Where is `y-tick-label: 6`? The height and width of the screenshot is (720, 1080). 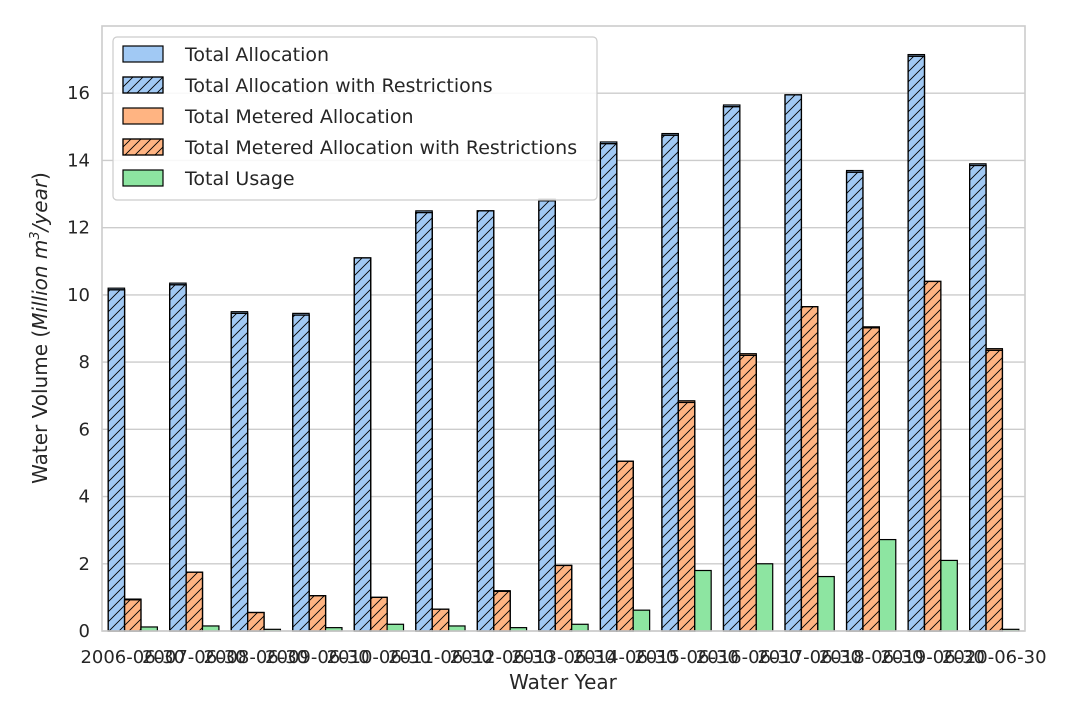 y-tick-label: 6 is located at coordinates (84, 429).